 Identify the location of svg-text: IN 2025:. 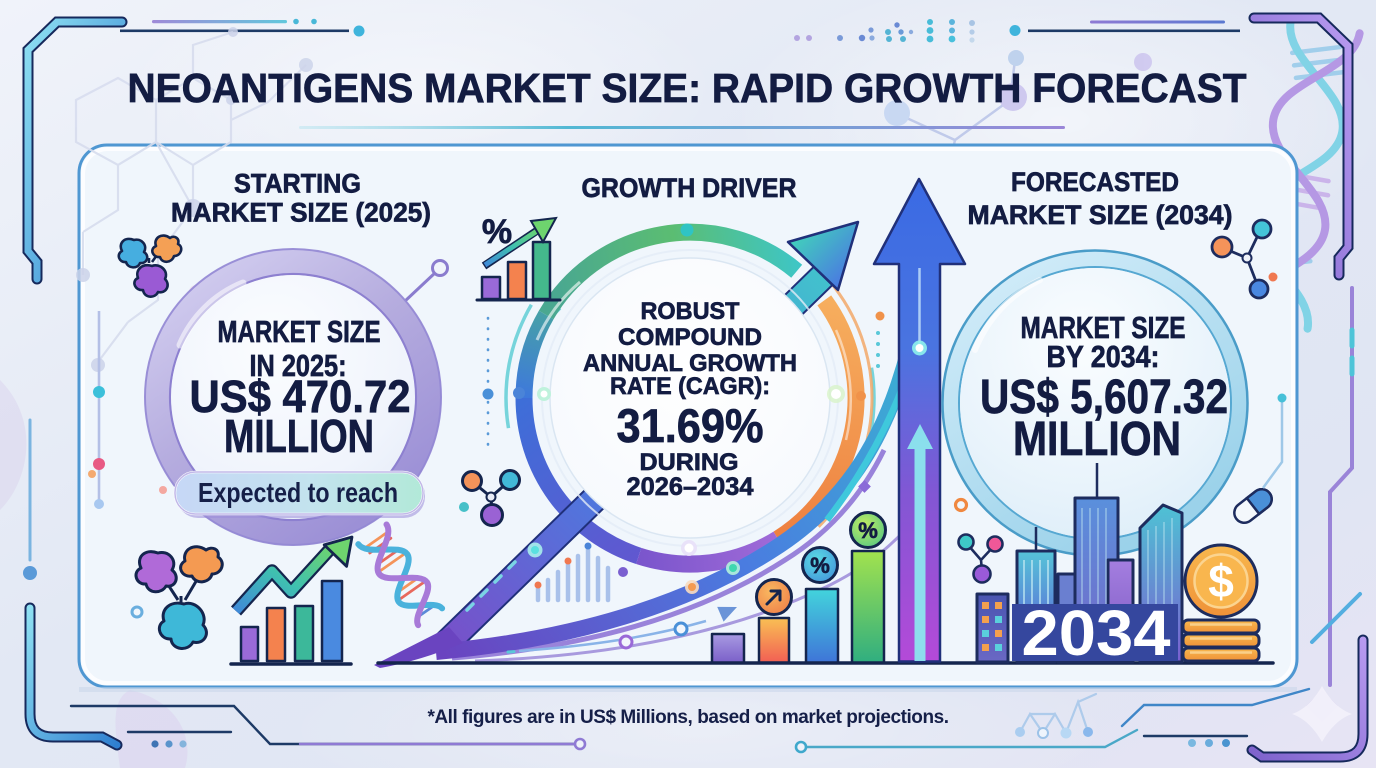
(298, 365).